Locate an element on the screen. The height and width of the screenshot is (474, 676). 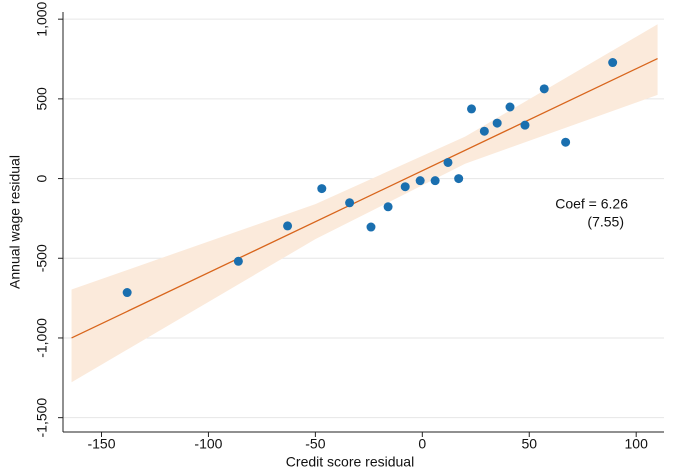
y-tick-label: -1,500 is located at coordinates (42, 418).